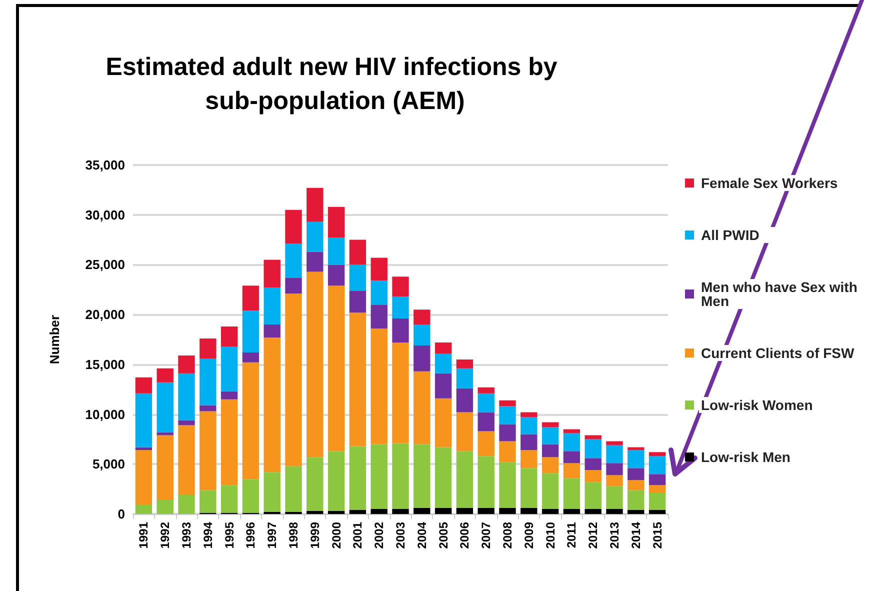 Image resolution: width=893 pixels, height=591 pixels. I want to click on x-tick-label: 2006, so click(465, 535).